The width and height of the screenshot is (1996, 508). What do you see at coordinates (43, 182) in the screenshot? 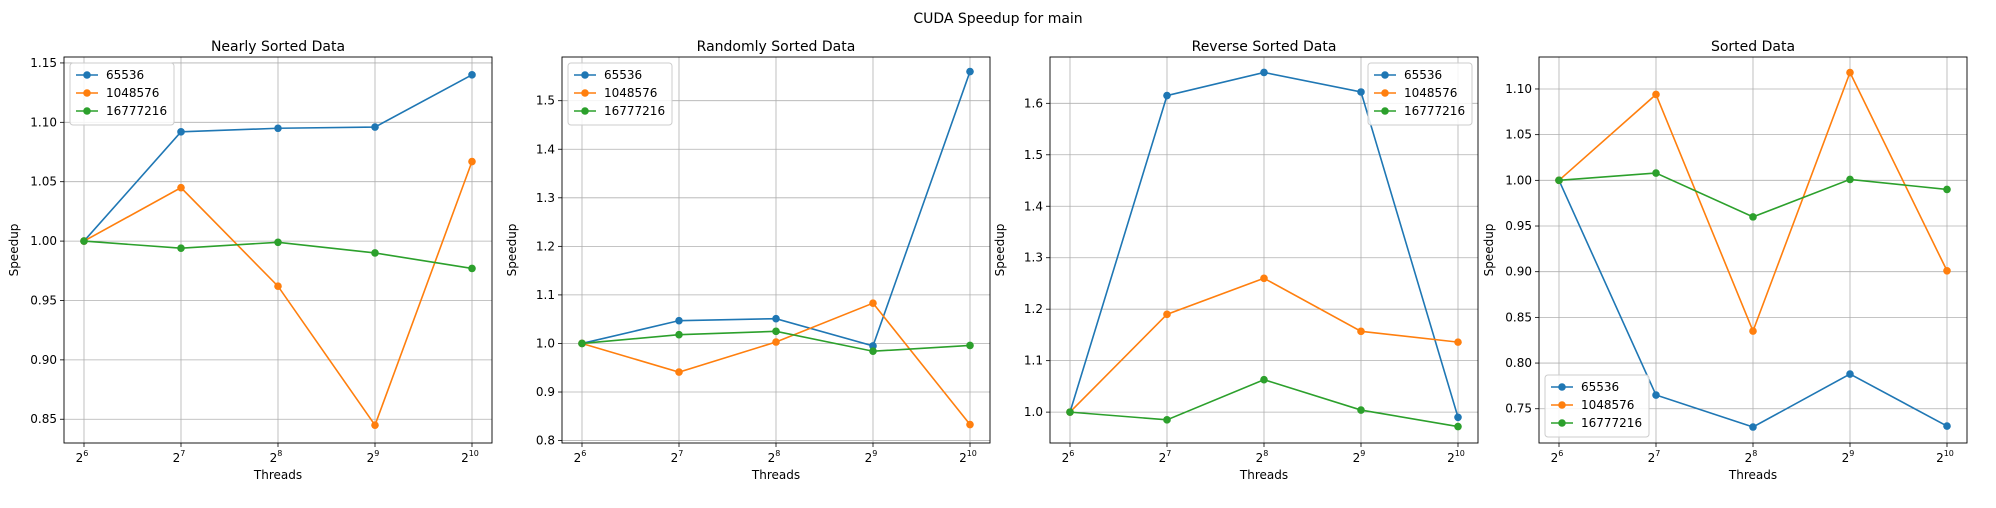
I see `chart-0-y-tick-label: 1.05` at bounding box center [43, 182].